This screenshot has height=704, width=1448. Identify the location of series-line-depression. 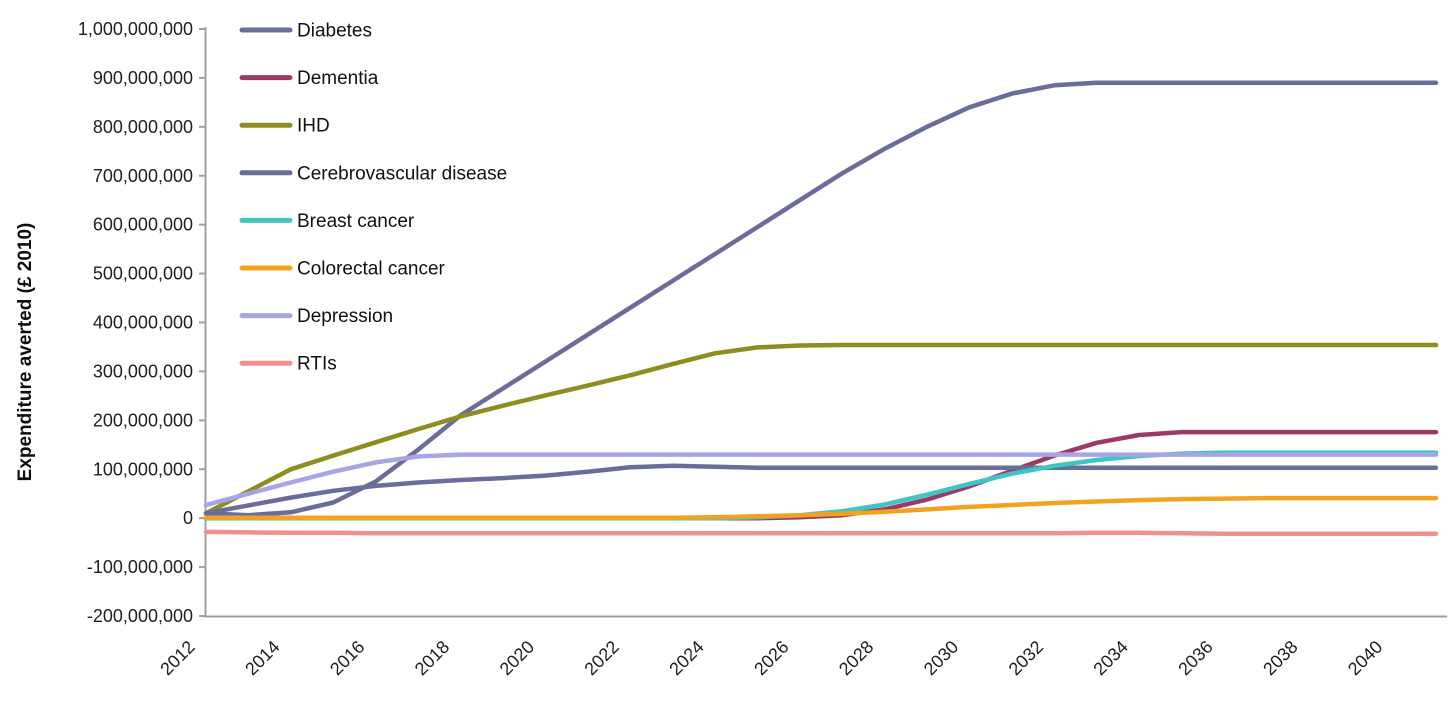
(821, 480).